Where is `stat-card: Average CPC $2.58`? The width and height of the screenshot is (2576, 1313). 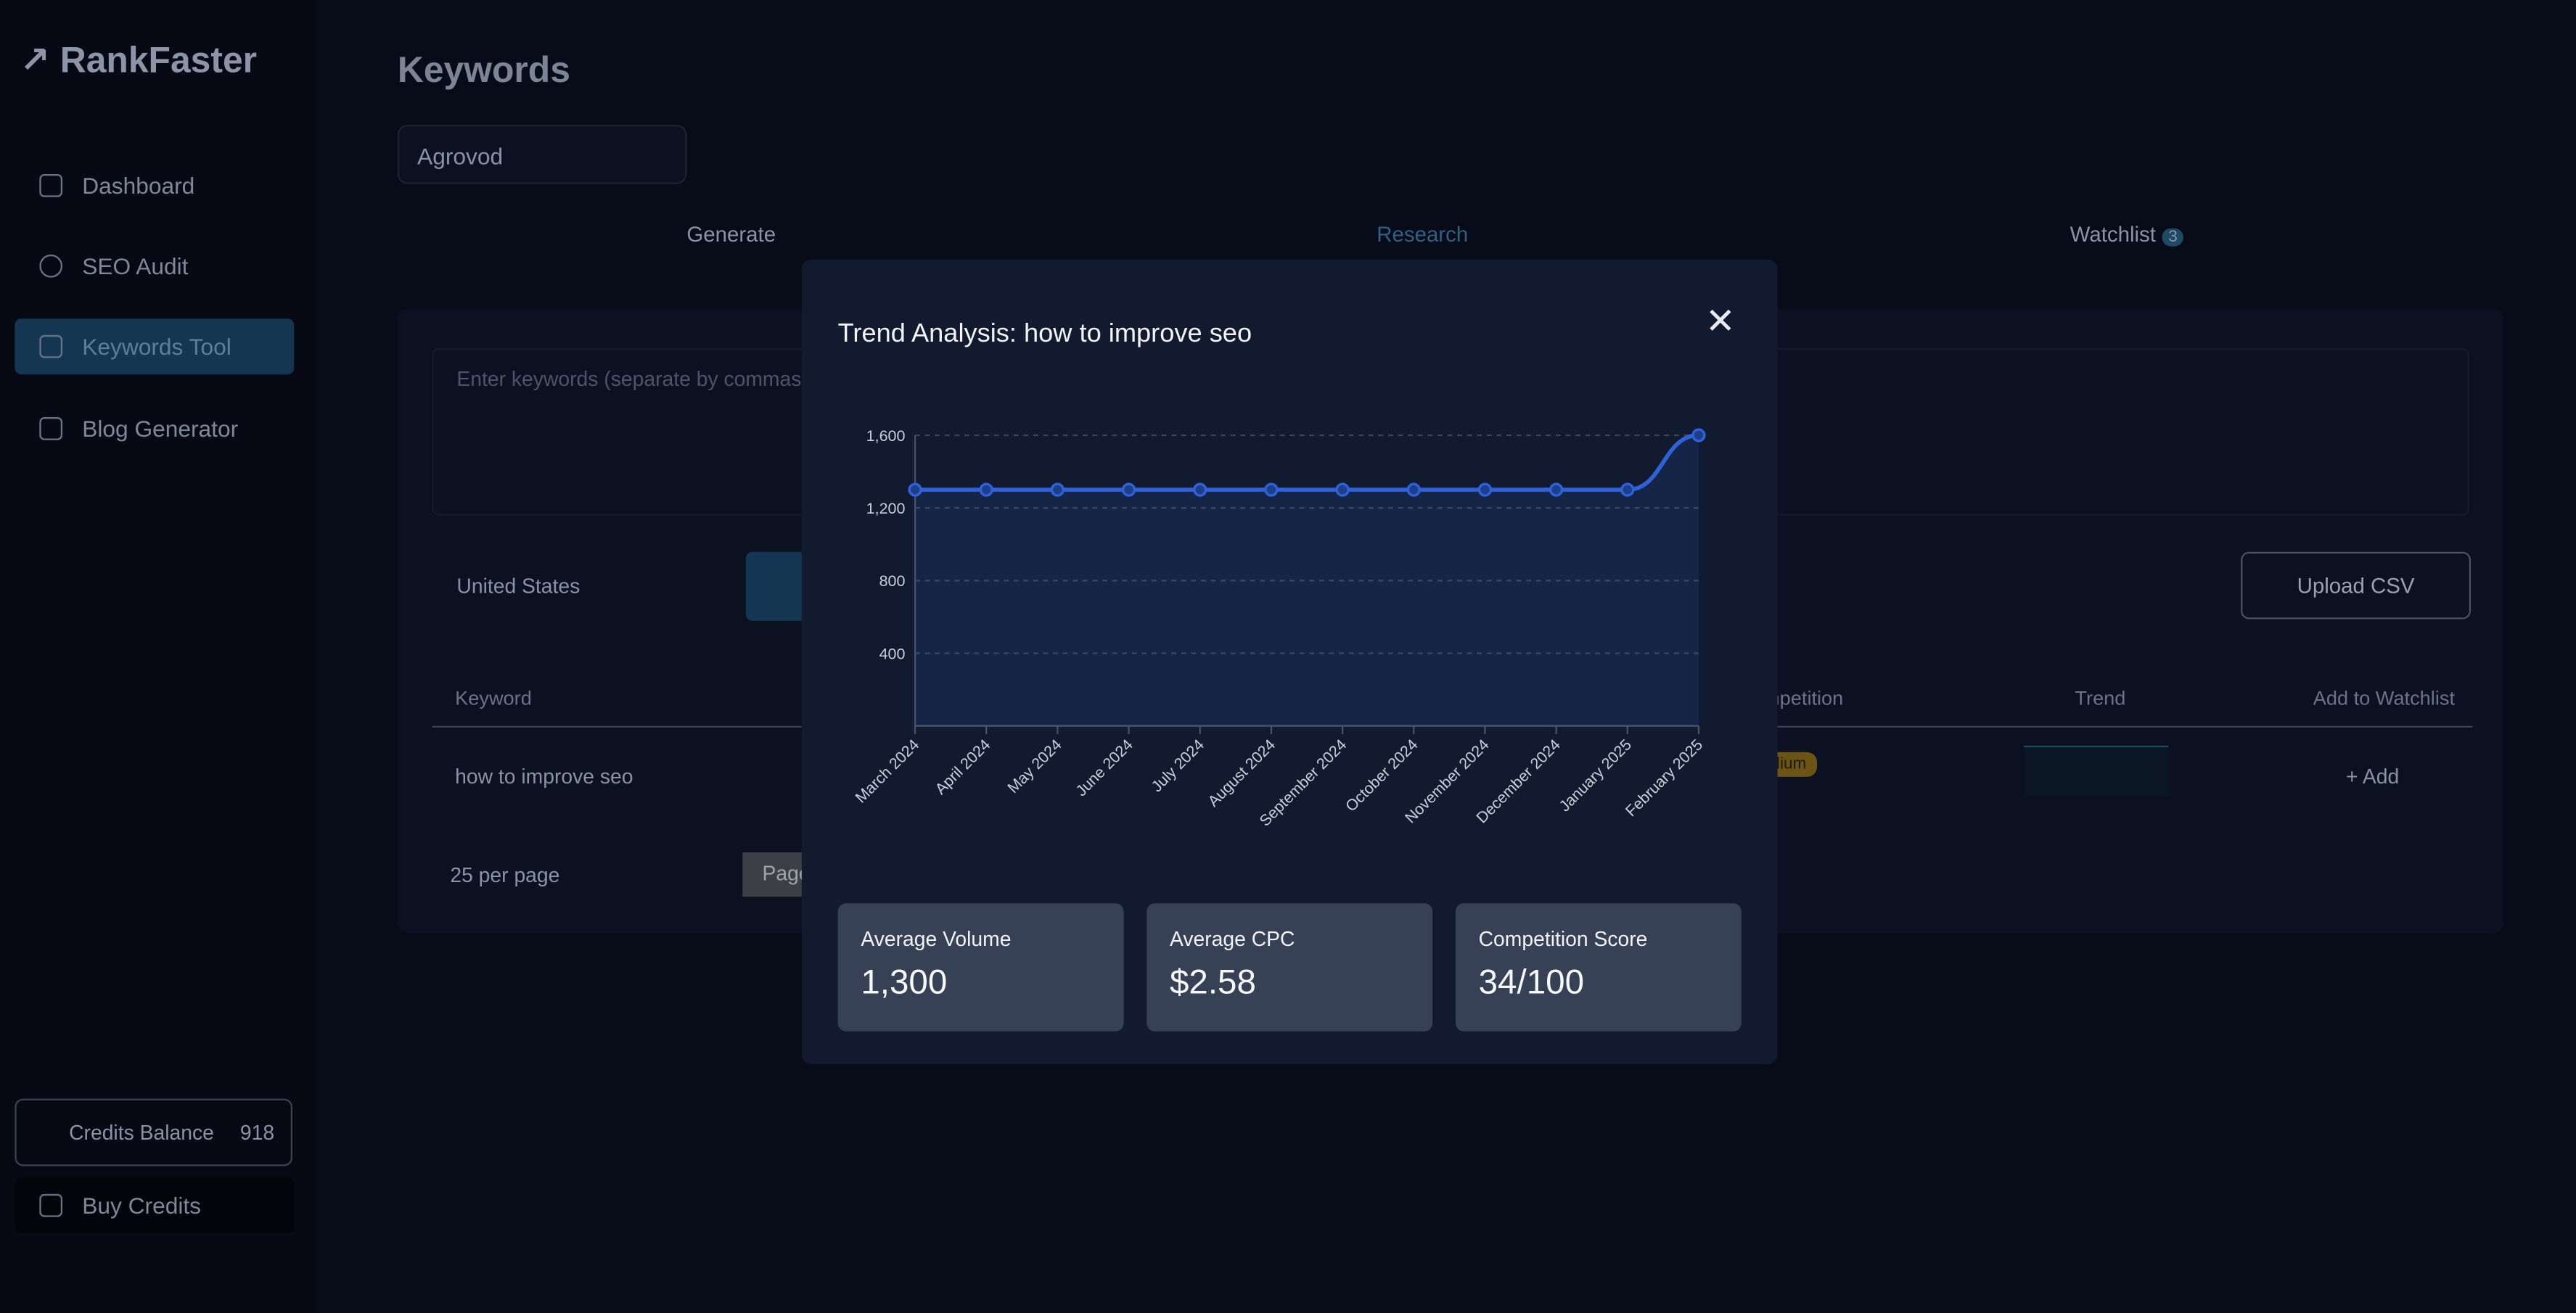
stat-card: Average CPC $2.58 is located at coordinates (1290, 967).